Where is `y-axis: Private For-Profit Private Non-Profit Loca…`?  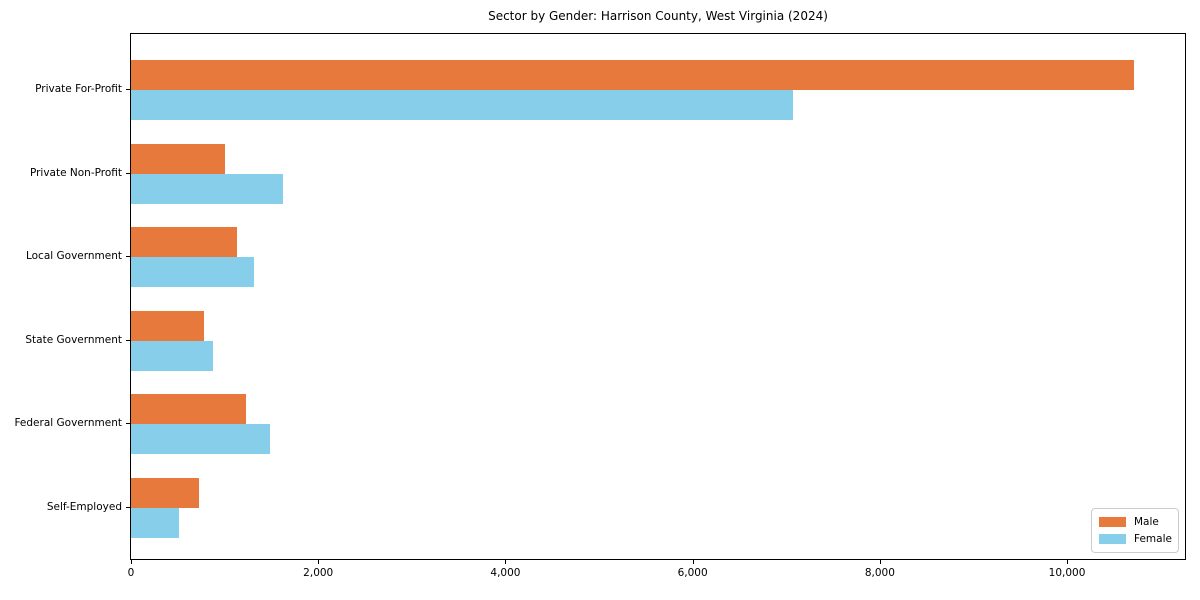
y-axis: Private For-Profit Private Non-Profit Loca… is located at coordinates (61, 296).